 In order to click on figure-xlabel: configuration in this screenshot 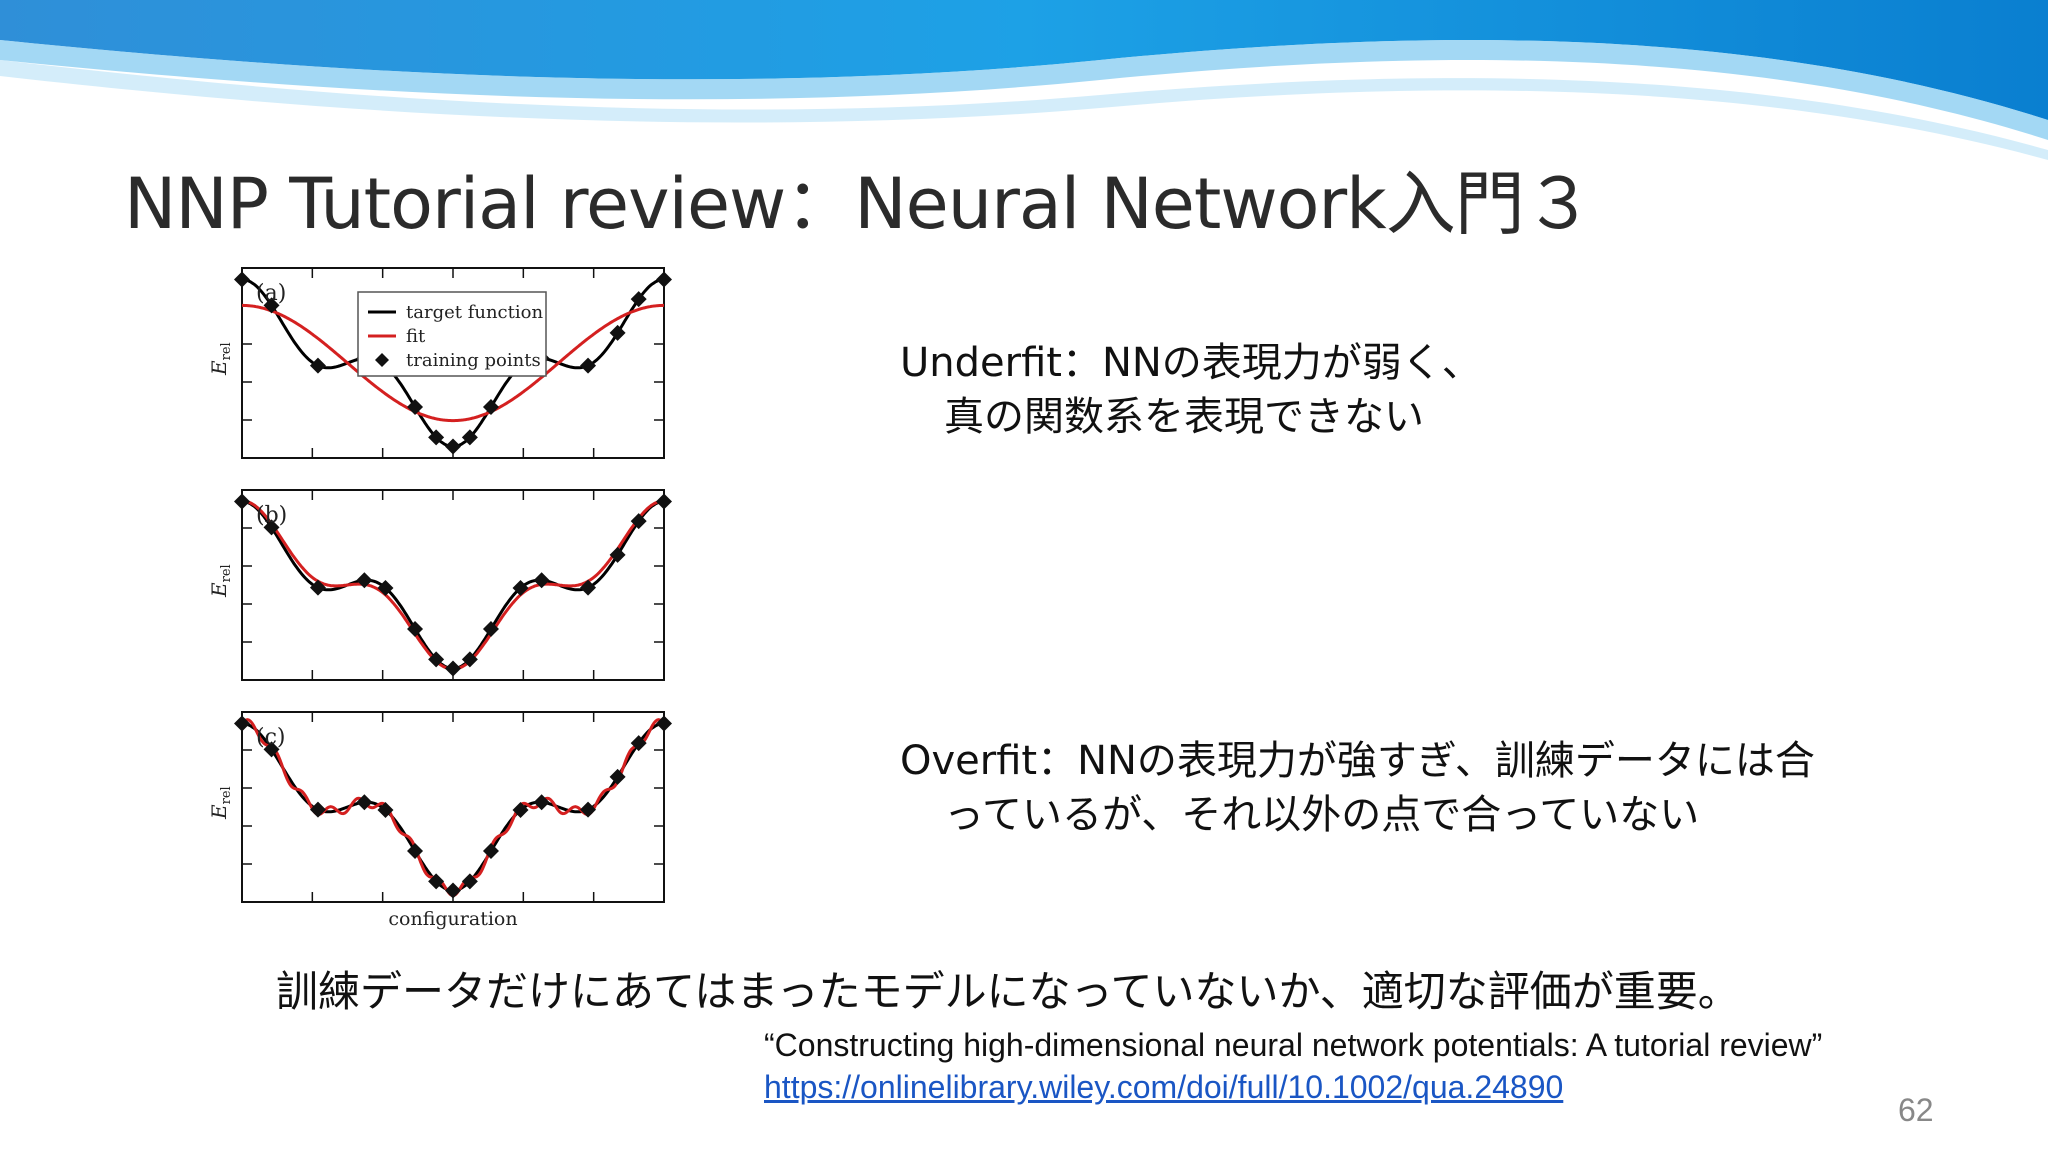, I will do `click(452, 919)`.